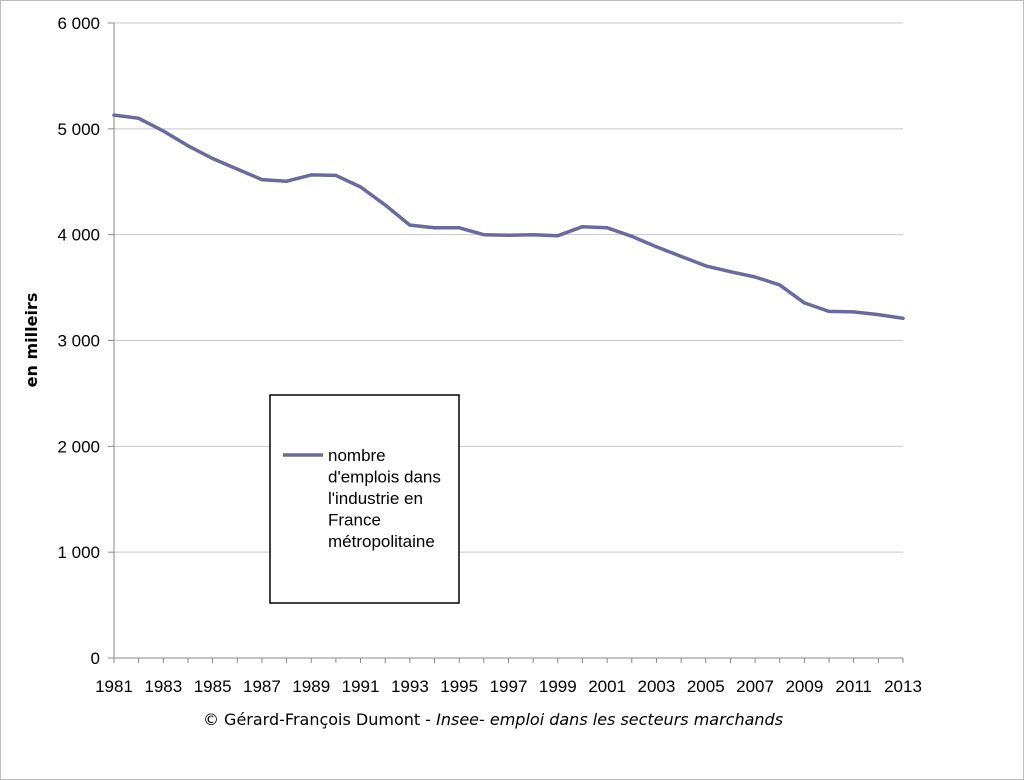 The width and height of the screenshot is (1024, 780). What do you see at coordinates (163, 686) in the screenshot?
I see `x-tick-label: 1983` at bounding box center [163, 686].